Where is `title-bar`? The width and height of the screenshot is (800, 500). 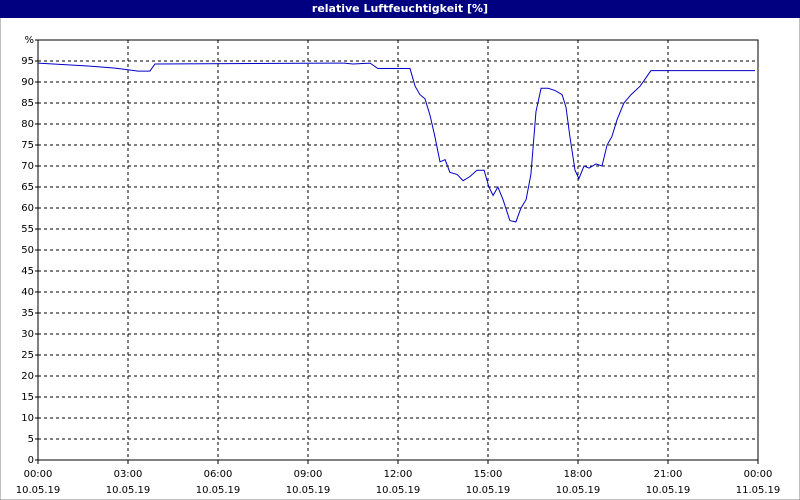 title-bar is located at coordinates (400, 9).